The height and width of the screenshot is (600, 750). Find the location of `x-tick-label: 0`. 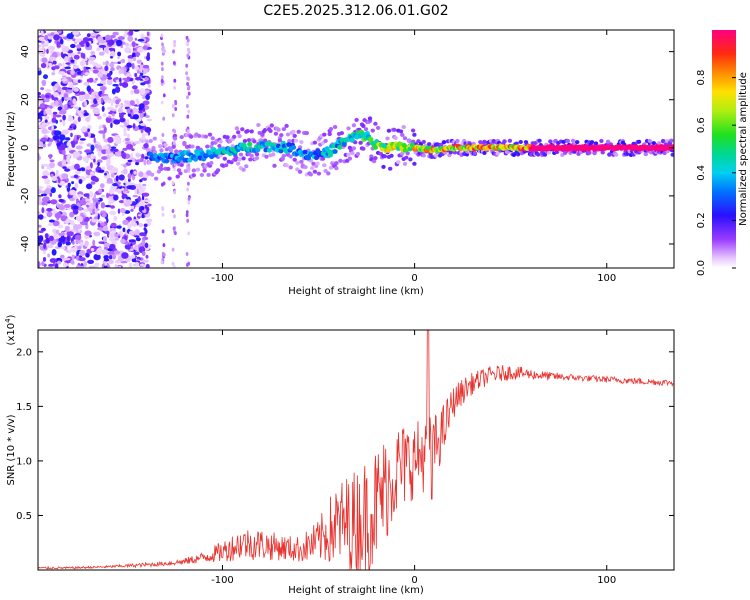

x-tick-label: 0 is located at coordinates (414, 580).